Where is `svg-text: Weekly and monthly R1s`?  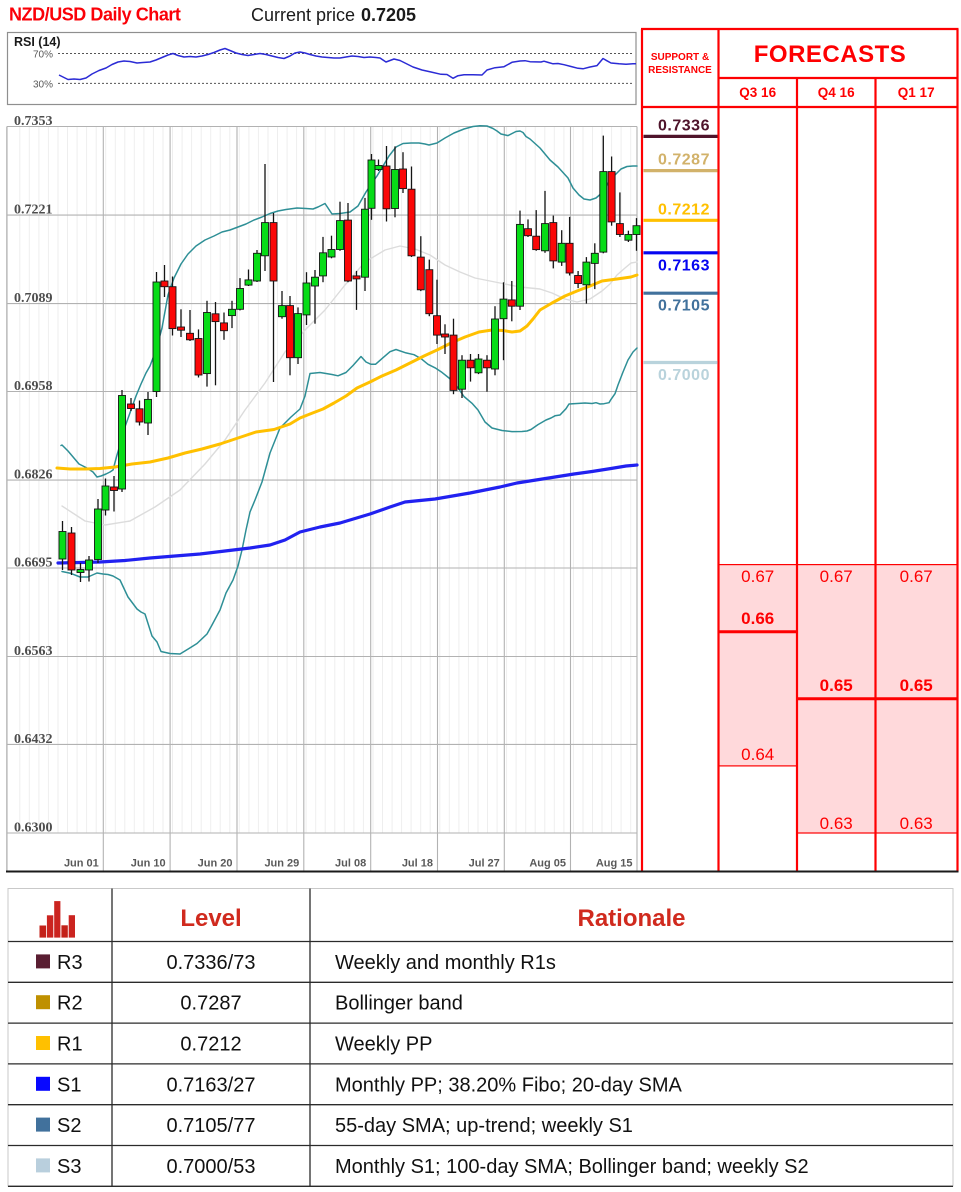
svg-text: Weekly and monthly R1s is located at coordinates (445, 963).